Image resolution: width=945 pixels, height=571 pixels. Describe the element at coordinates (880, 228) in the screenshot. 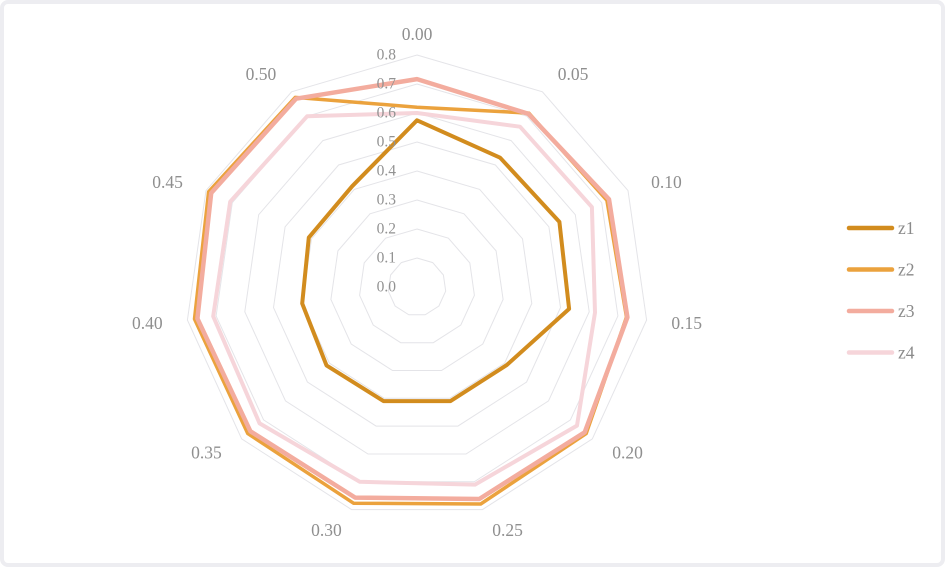

I see `legend-item-z1: z1` at that location.